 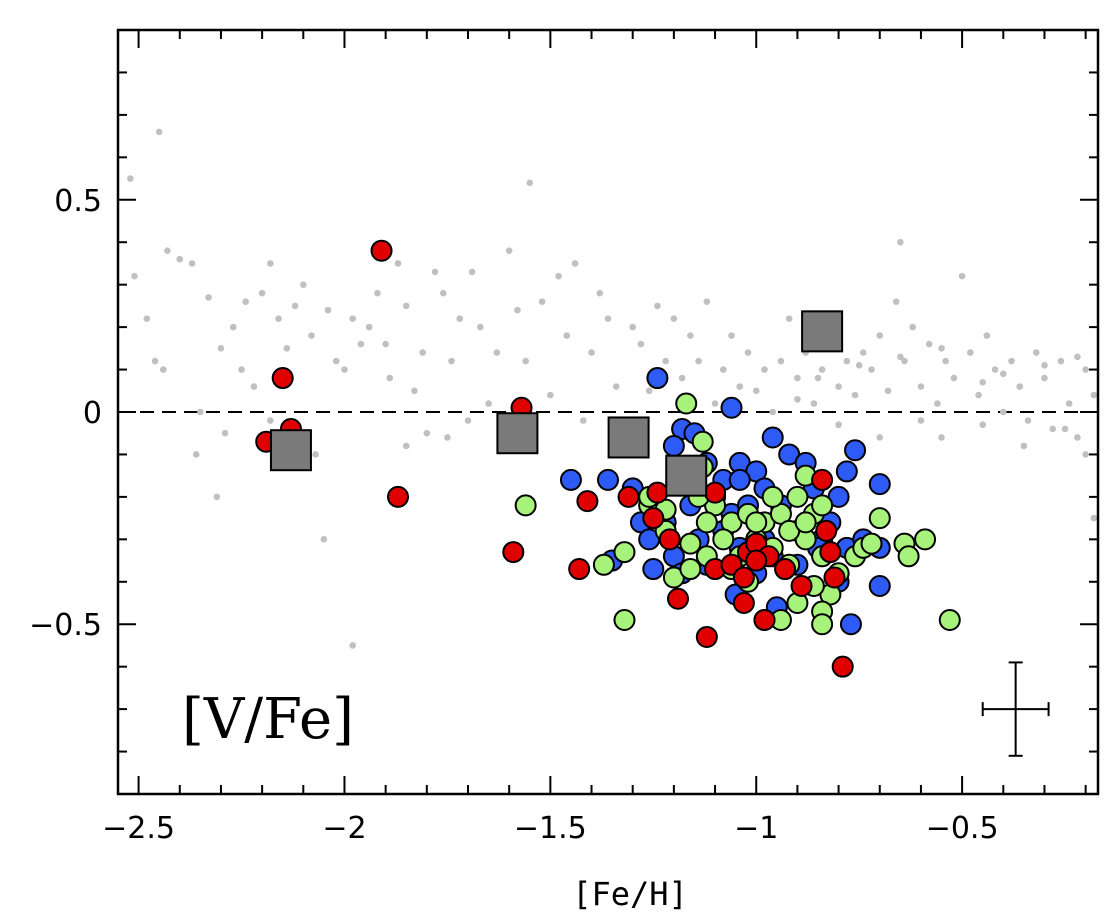 I want to click on x-tick-label: −2, so click(x=344, y=828).